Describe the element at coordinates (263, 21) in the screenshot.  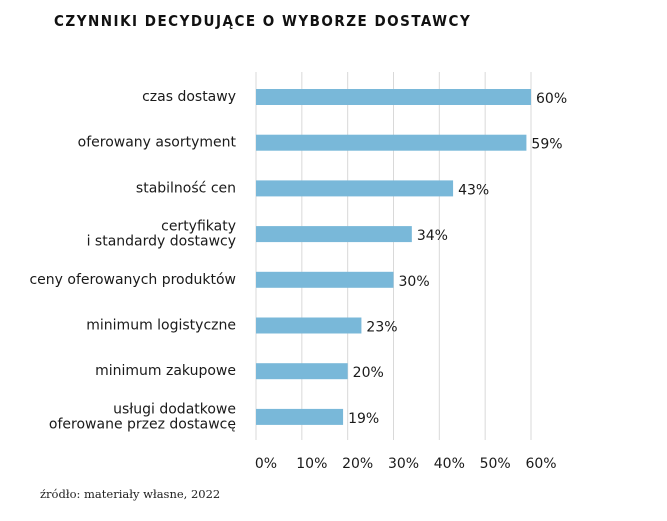
I see `chart-title: CZYNNIKI DECYDUJĄCE O WYBORZE DOSTAWCY` at that location.